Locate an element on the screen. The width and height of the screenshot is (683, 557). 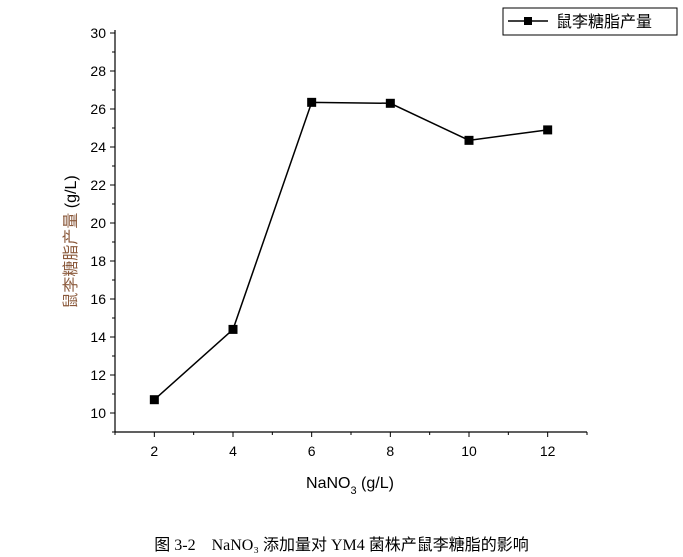
y-tick-label: 12 is located at coordinates (98, 375).